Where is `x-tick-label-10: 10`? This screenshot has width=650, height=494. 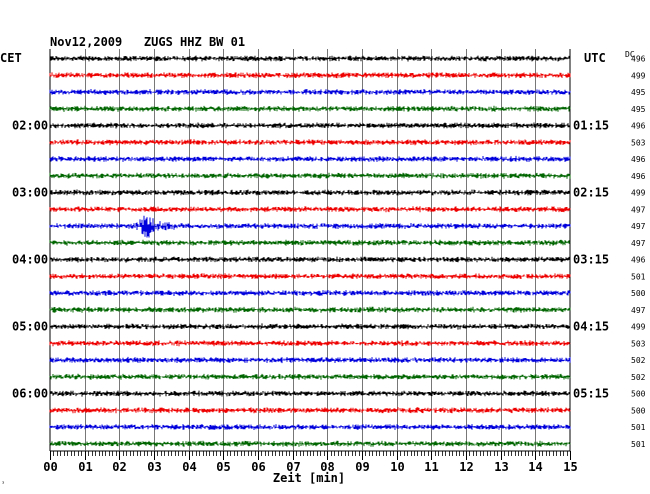
x-tick-label-10: 10 is located at coordinates (397, 467).